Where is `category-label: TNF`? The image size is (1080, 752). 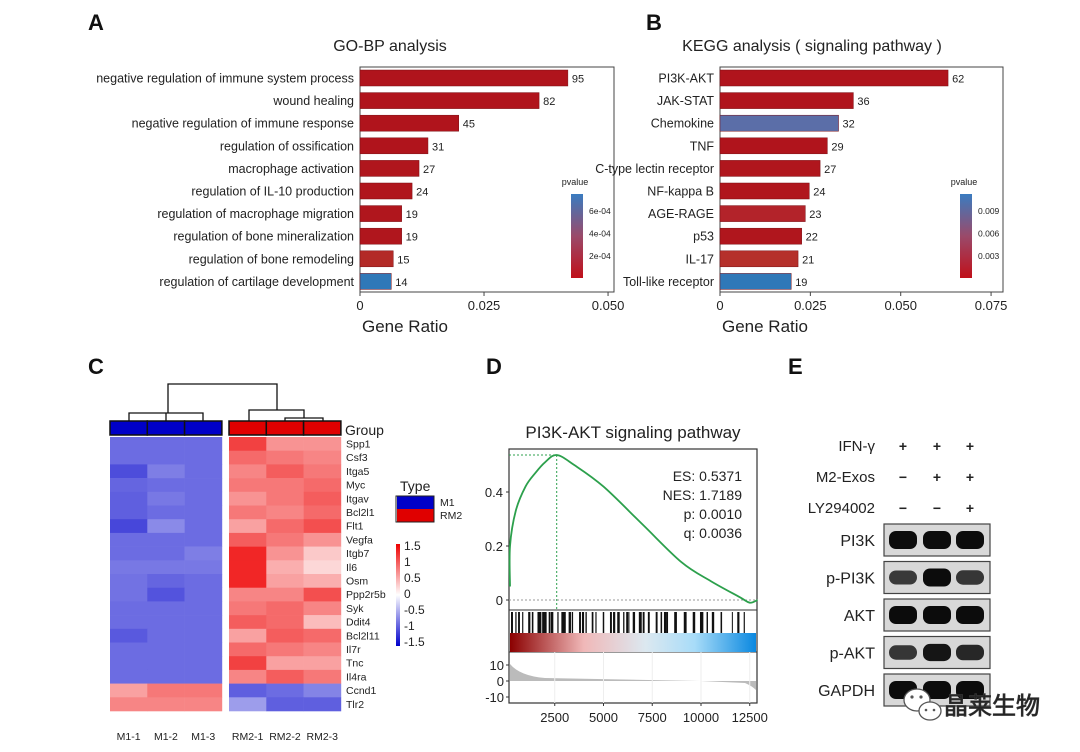
category-label: TNF is located at coordinates (702, 146).